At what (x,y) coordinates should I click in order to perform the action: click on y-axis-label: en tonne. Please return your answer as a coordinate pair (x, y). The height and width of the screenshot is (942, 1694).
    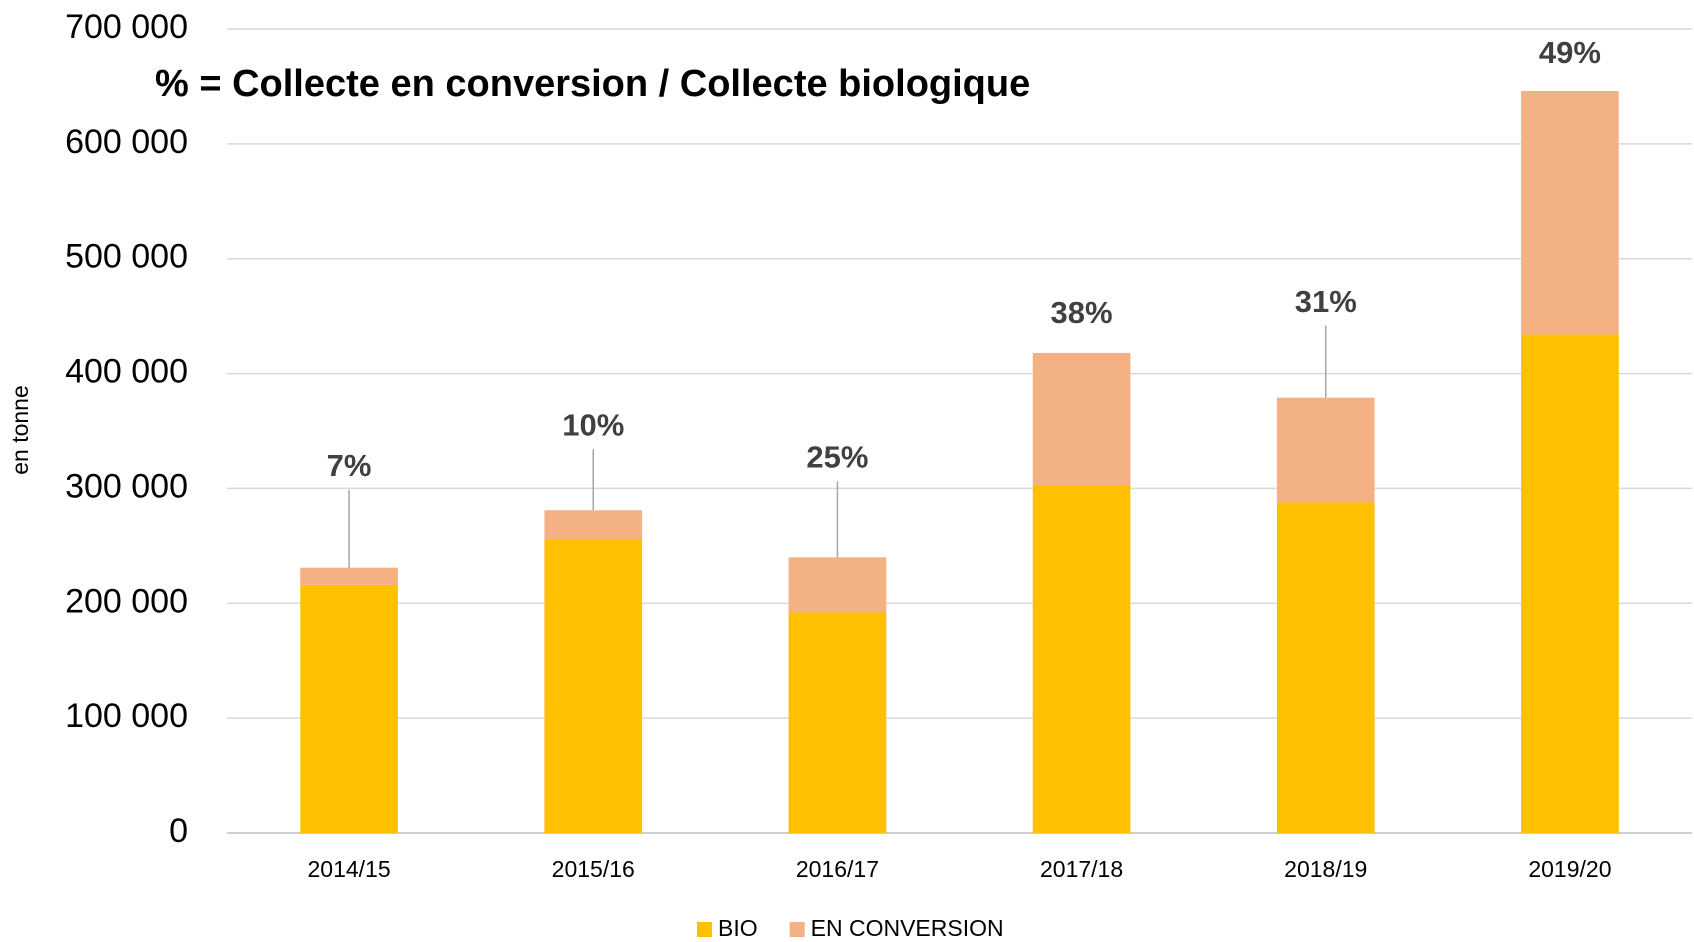
    Looking at the image, I should click on (20, 430).